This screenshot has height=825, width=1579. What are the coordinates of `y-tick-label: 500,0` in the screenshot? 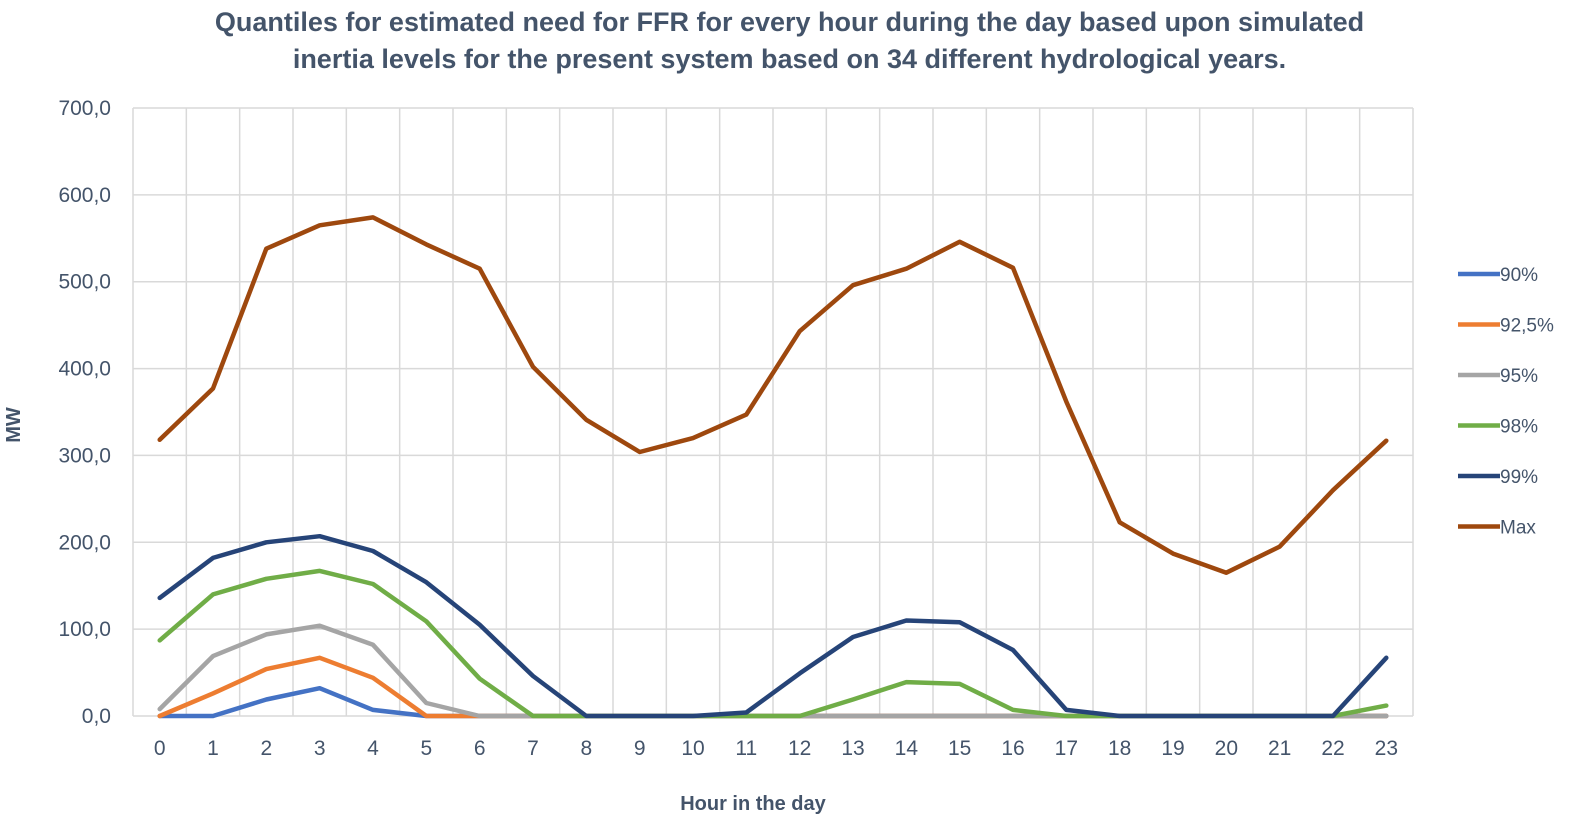 It's located at (84, 282).